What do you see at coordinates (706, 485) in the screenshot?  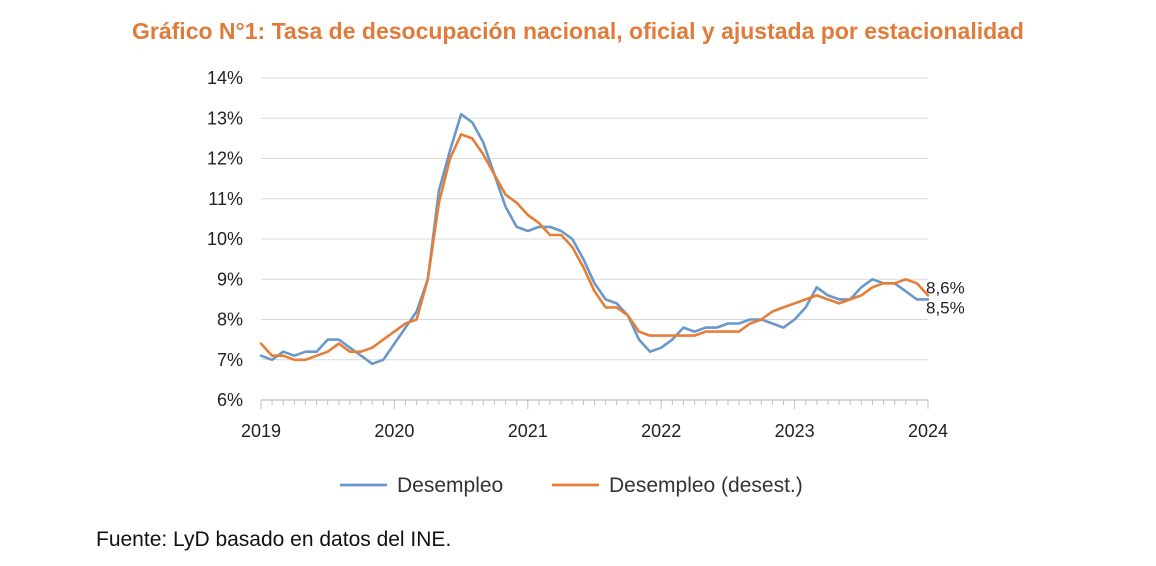 I see `legend-label: Desempleo (desest.)` at bounding box center [706, 485].